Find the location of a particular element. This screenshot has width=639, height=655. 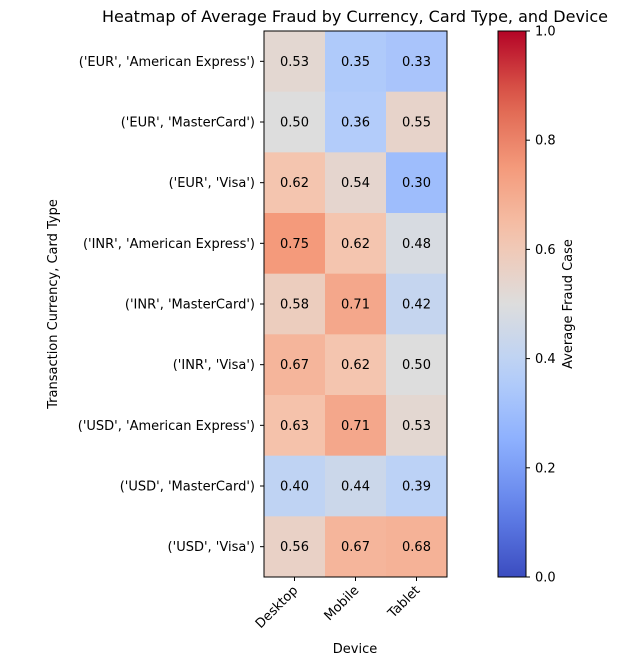

cell-value-label: 0.33 is located at coordinates (416, 62).